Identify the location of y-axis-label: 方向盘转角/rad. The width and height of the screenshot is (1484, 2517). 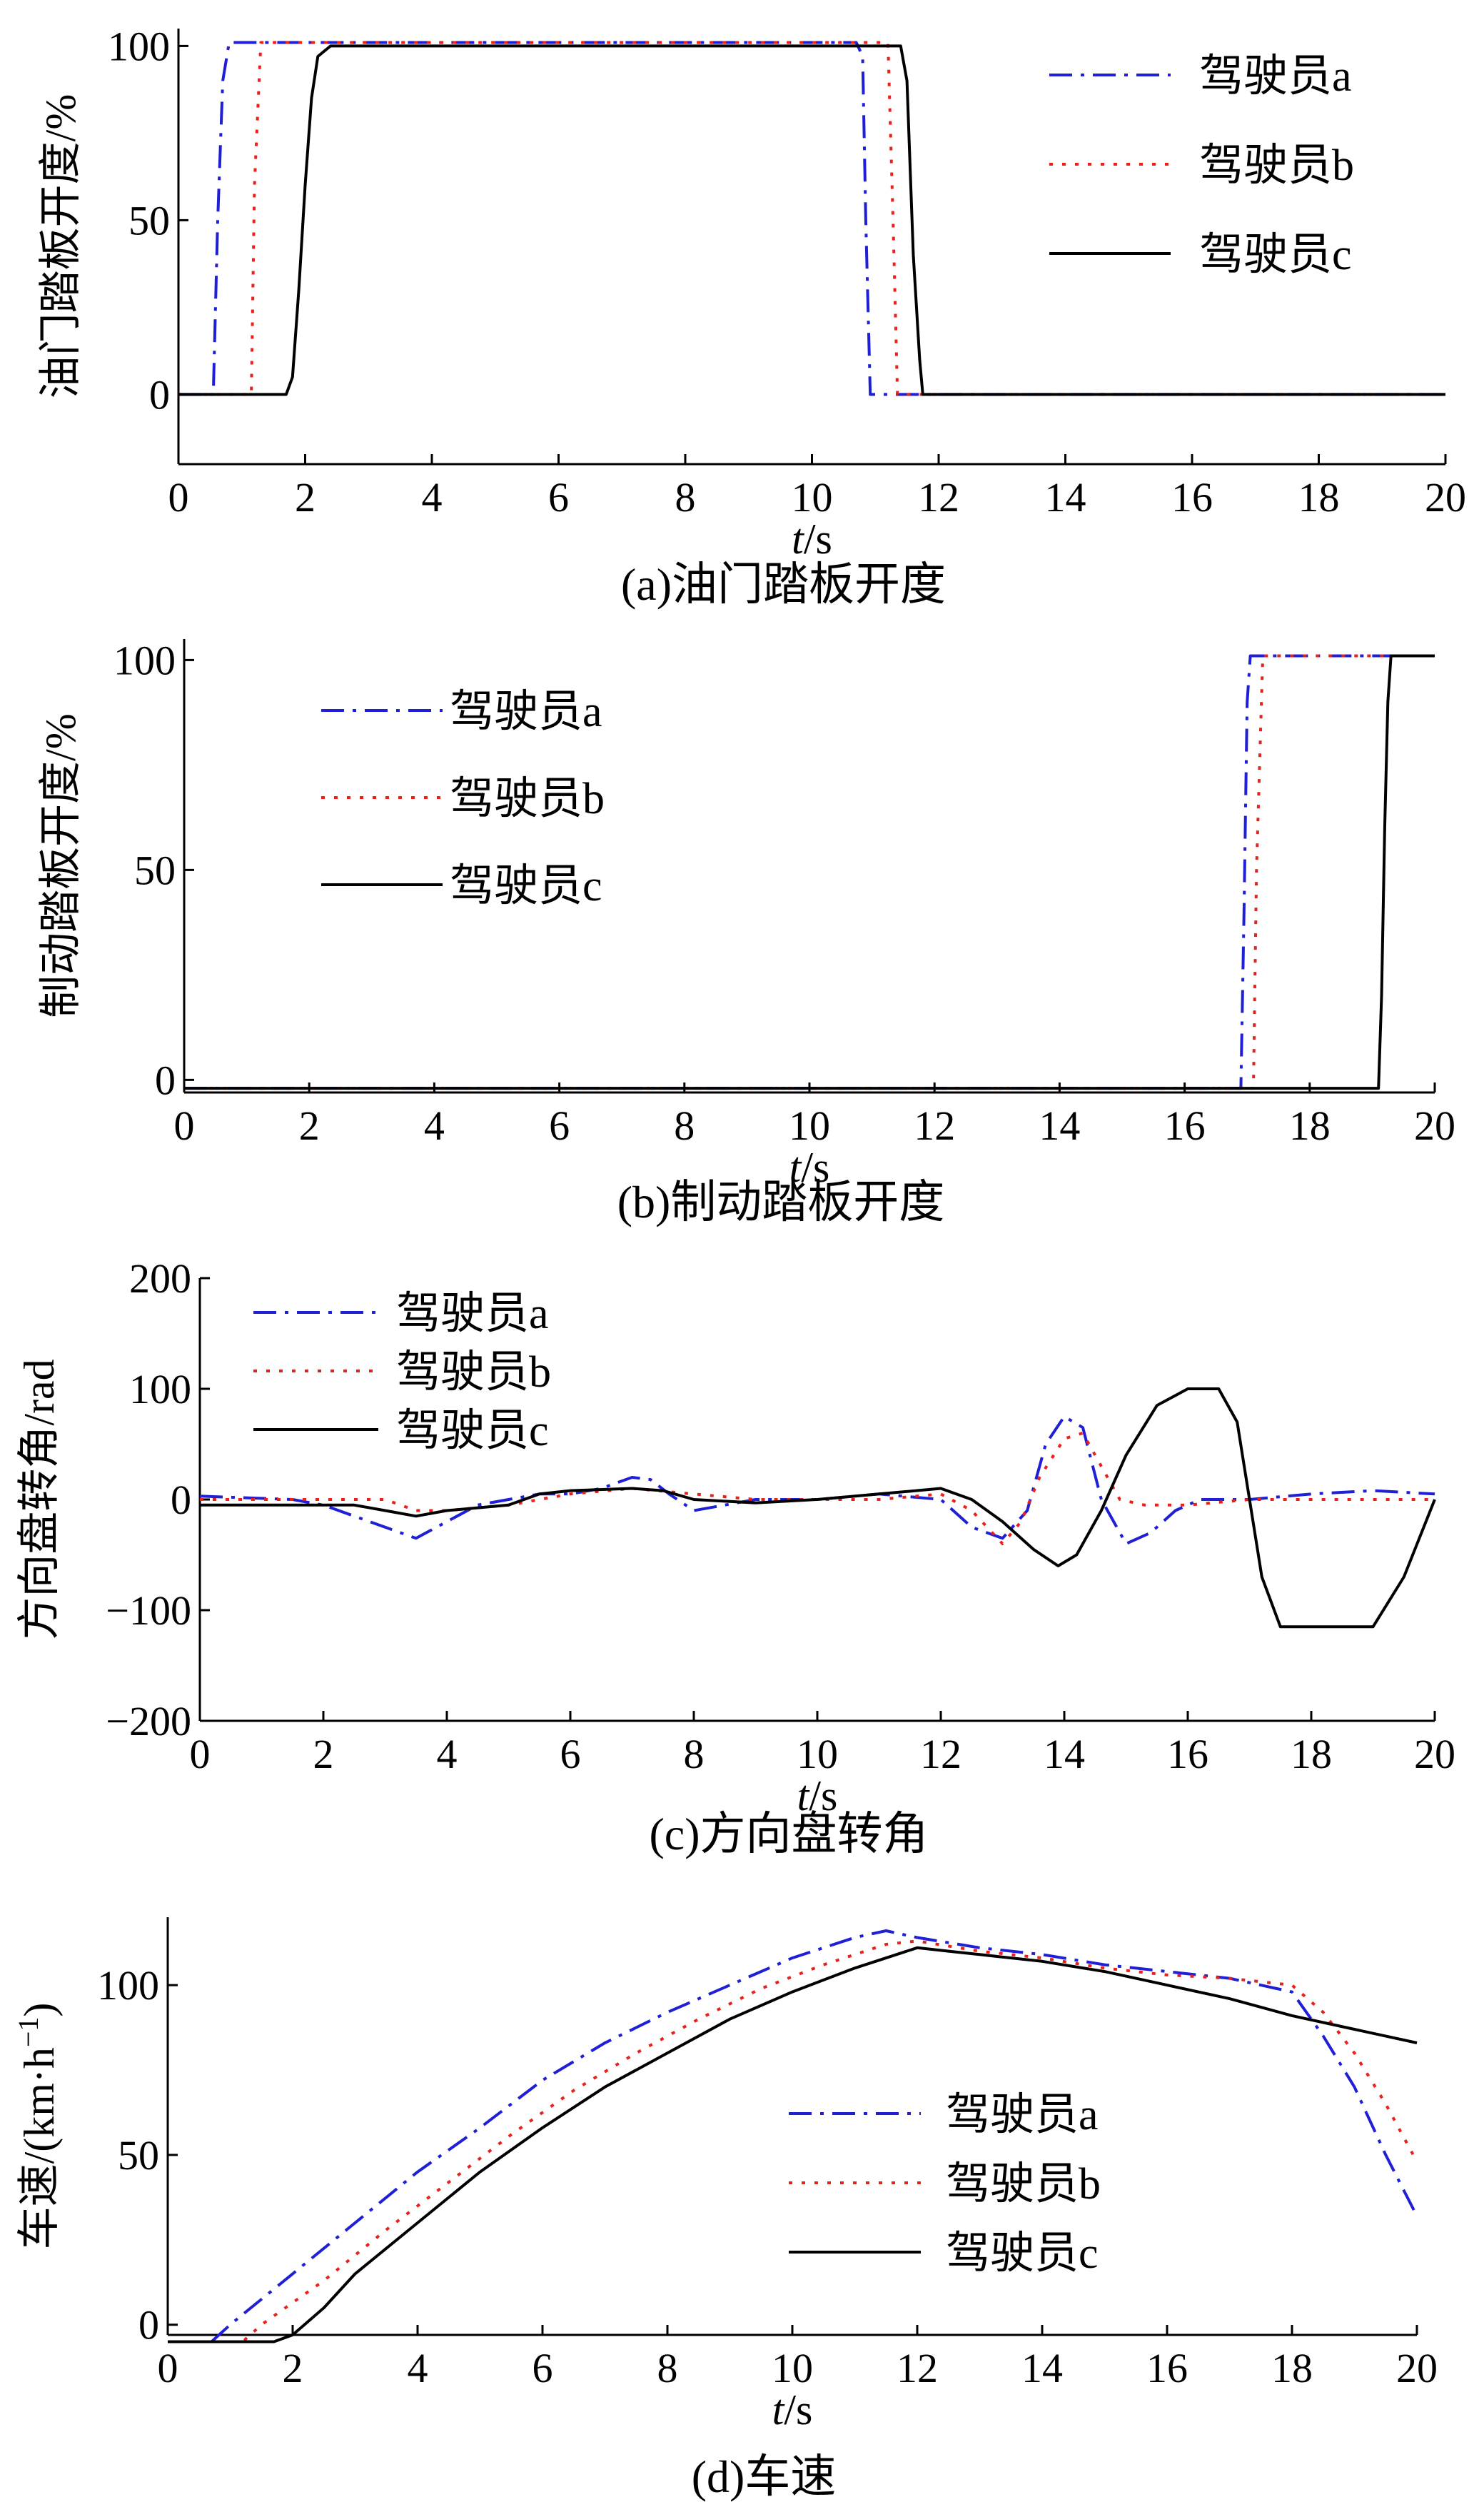
(39, 1499).